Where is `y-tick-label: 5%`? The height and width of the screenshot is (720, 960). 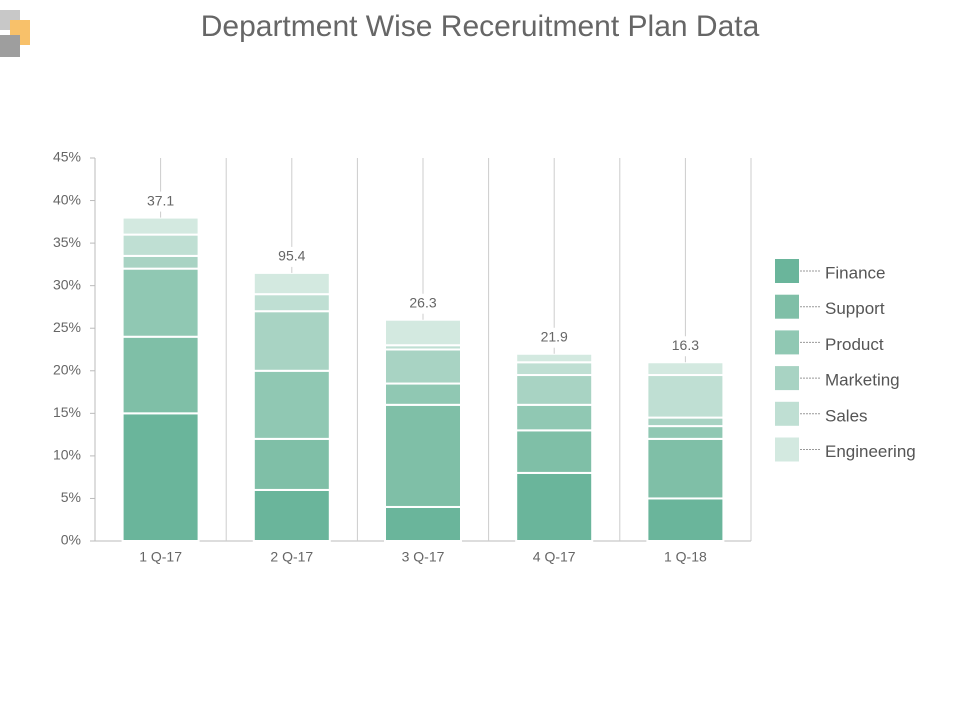 y-tick-label: 5% is located at coordinates (71, 497).